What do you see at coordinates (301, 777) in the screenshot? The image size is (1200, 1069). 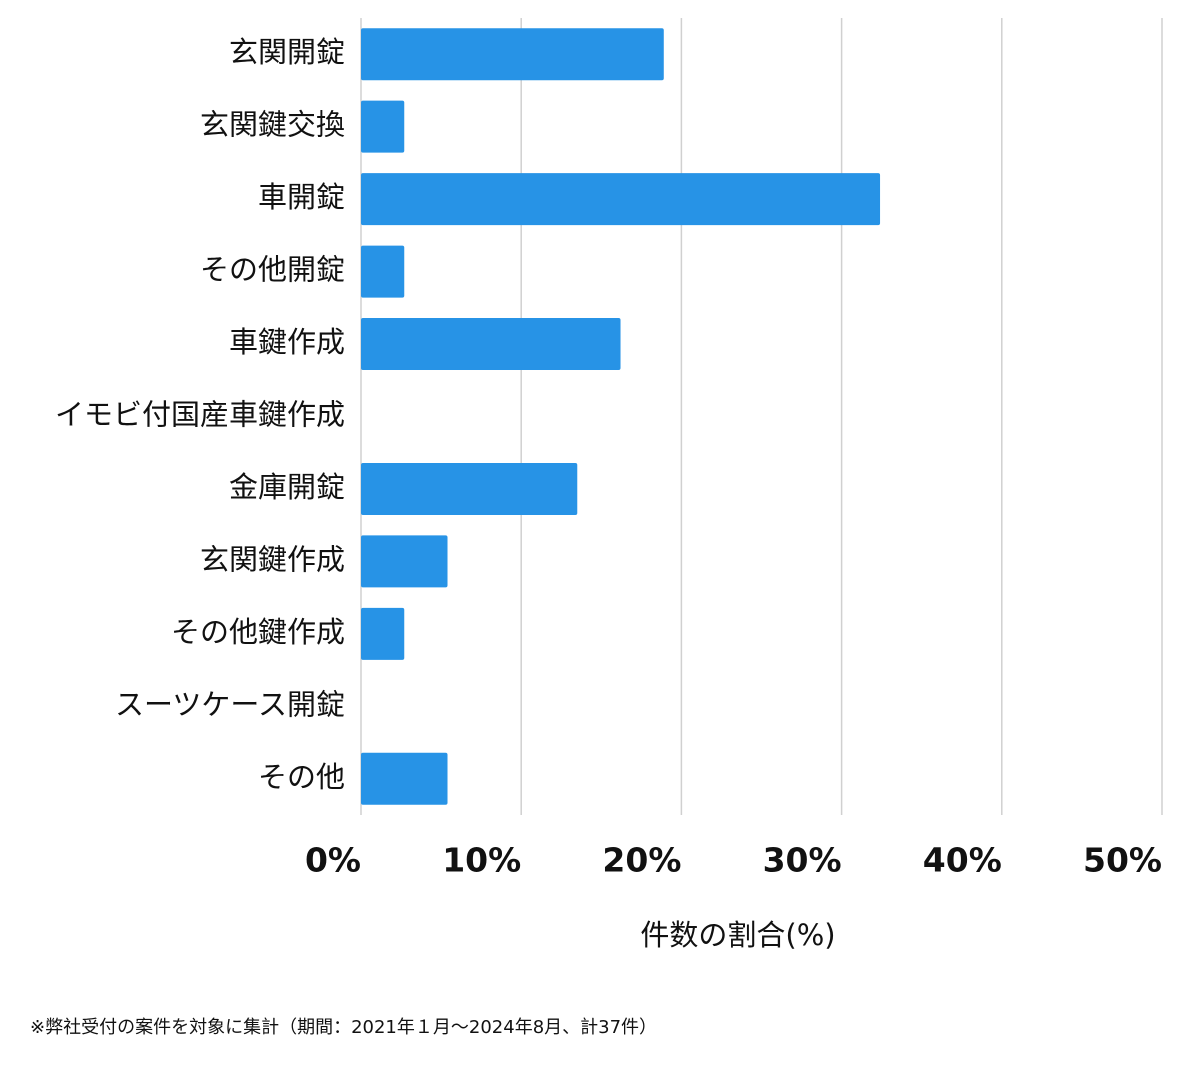 I see `y-tick-label: その他` at bounding box center [301, 777].